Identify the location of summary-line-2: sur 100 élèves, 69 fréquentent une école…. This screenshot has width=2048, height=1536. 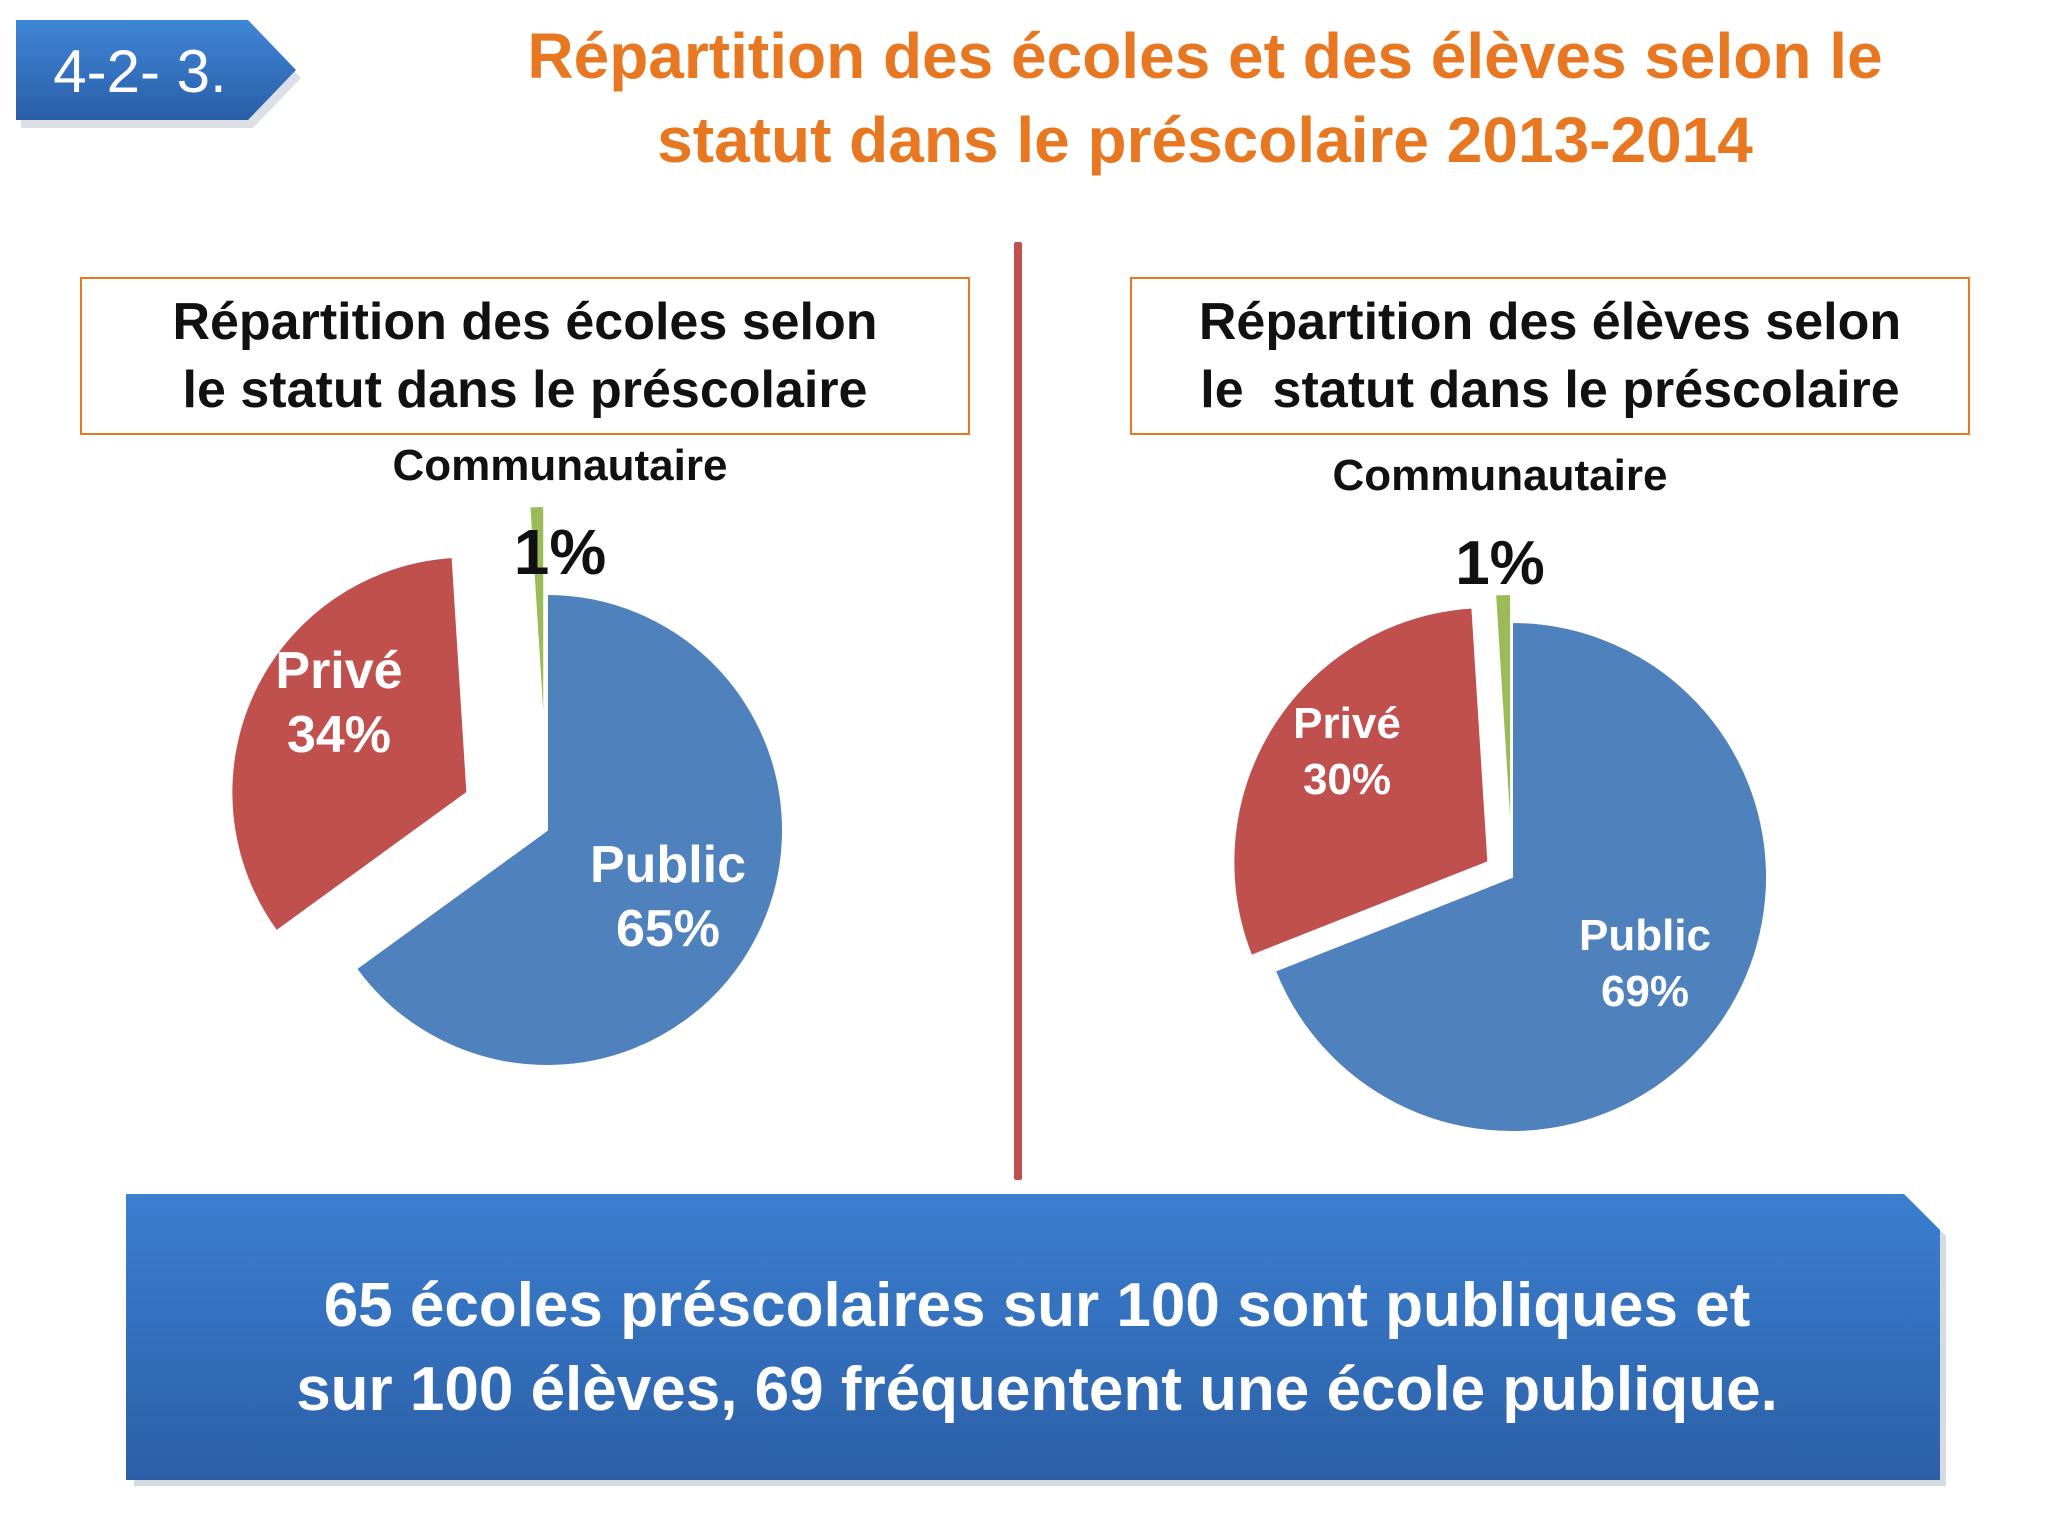
(1037, 1389).